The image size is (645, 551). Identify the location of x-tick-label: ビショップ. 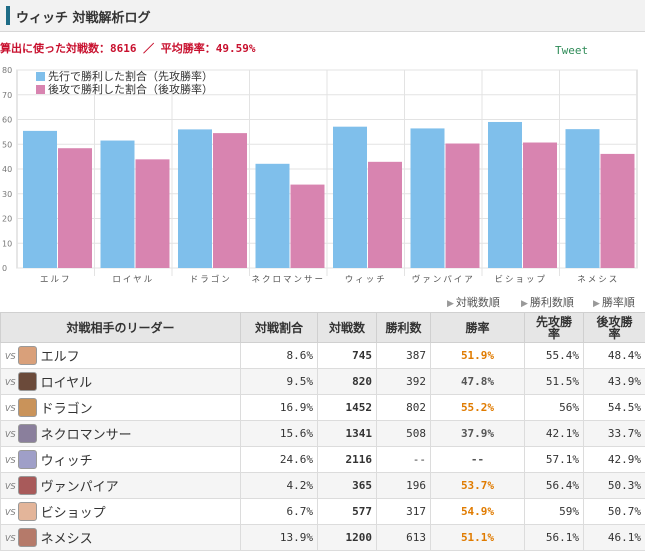
(520, 280).